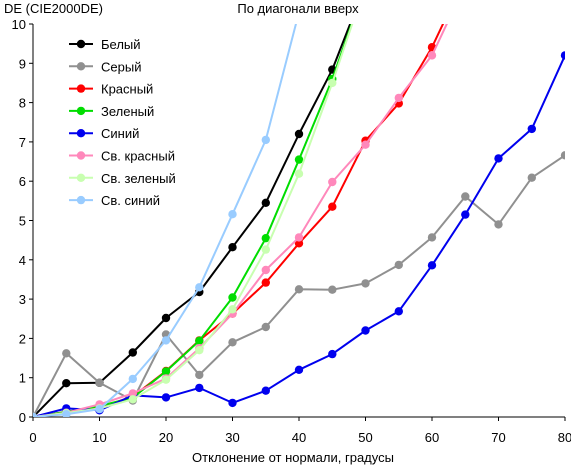 This screenshot has height=468, width=571. I want to click on x-tick-label: 30, so click(232, 437).